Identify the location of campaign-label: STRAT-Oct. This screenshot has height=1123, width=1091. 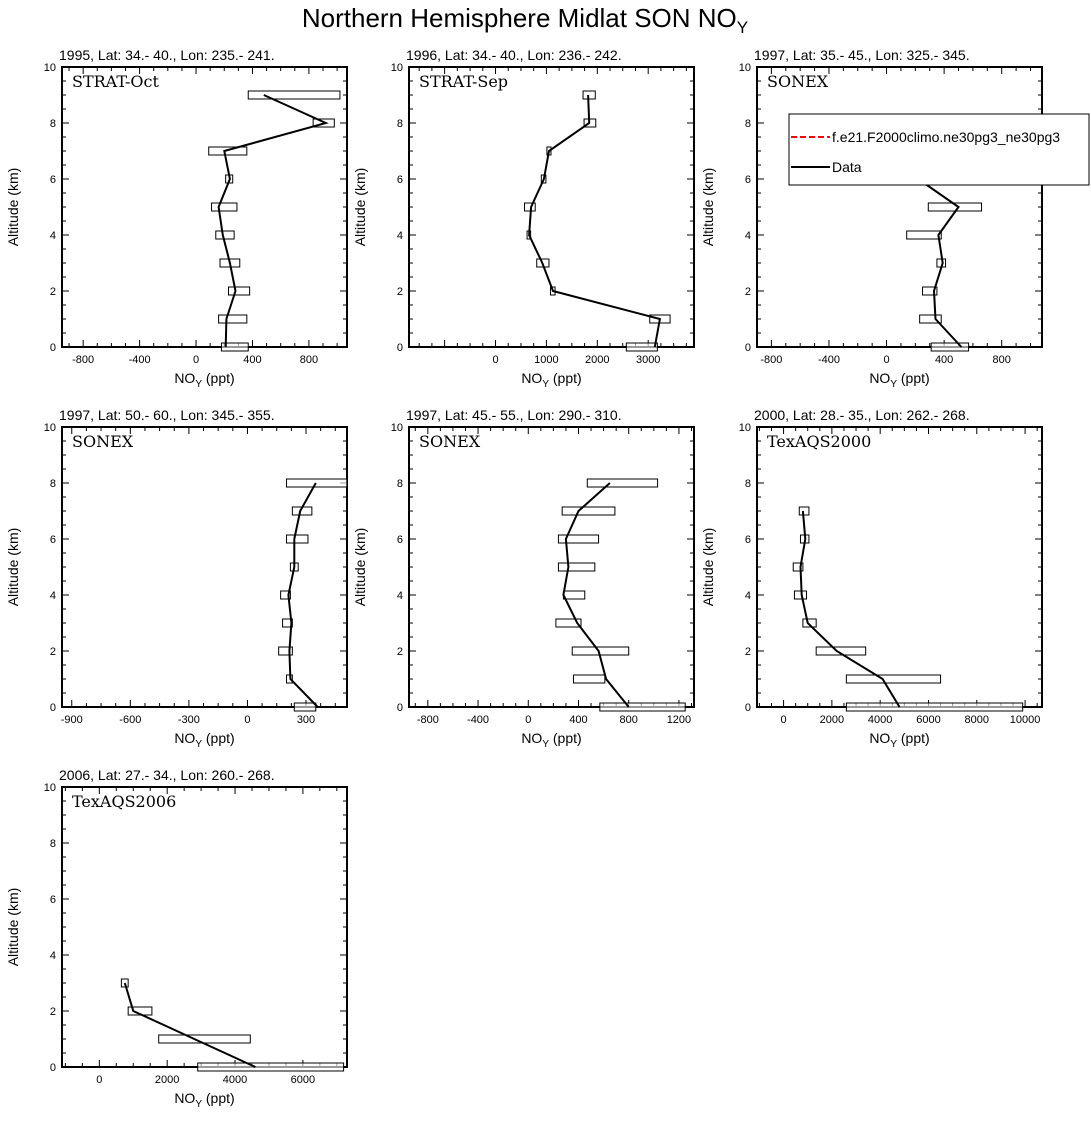
(115, 81).